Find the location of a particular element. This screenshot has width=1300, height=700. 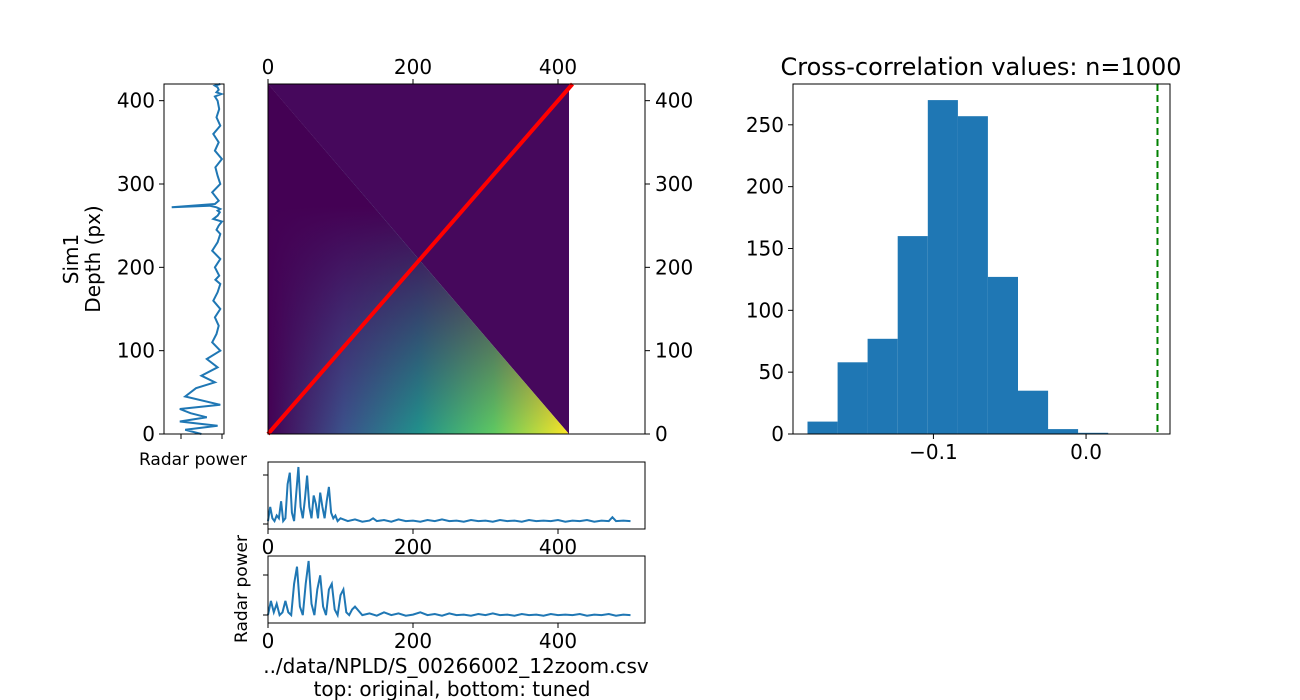

depth-profile-line is located at coordinates (198, 259).